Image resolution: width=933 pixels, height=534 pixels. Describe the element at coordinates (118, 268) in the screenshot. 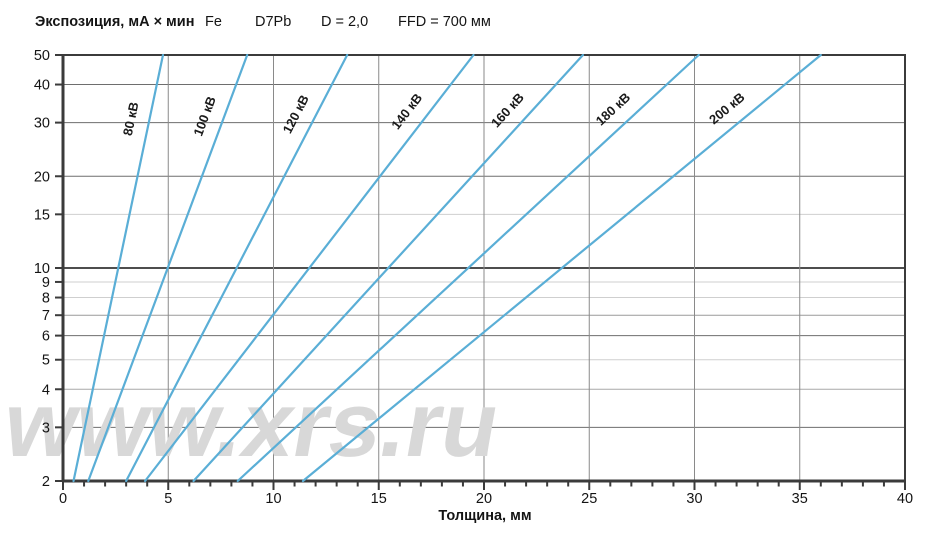

I see `series-line-80kv` at that location.